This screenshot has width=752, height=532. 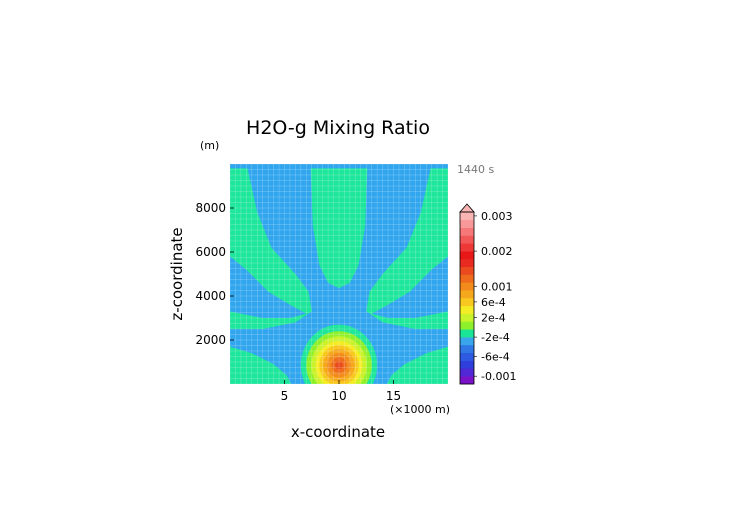 I want to click on colorbar-label: -6e-4, so click(x=495, y=357).